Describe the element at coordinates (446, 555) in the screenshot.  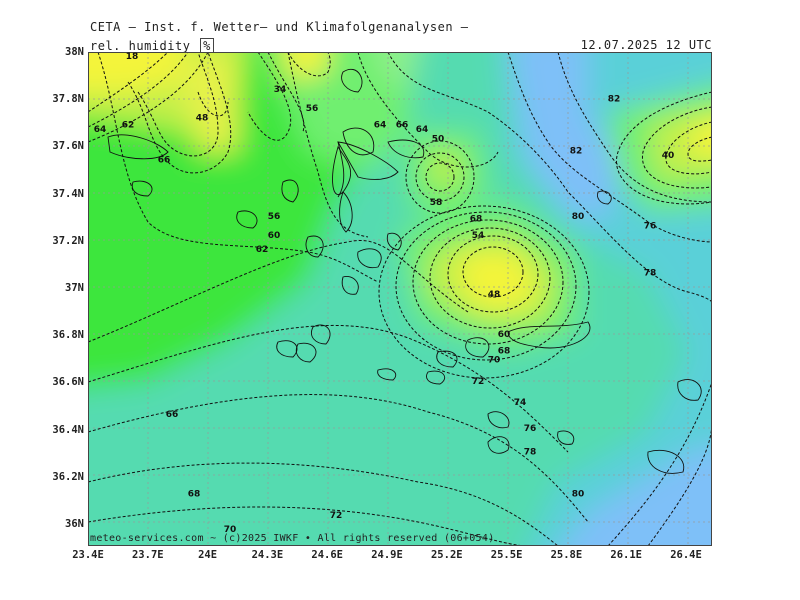
I see `lon-tick-label: 25.2E` at that location.